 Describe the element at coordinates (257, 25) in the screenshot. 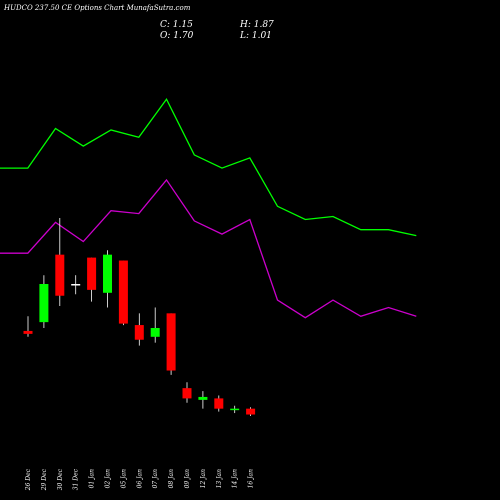

I see `high-readout: H: 1.87` at that location.